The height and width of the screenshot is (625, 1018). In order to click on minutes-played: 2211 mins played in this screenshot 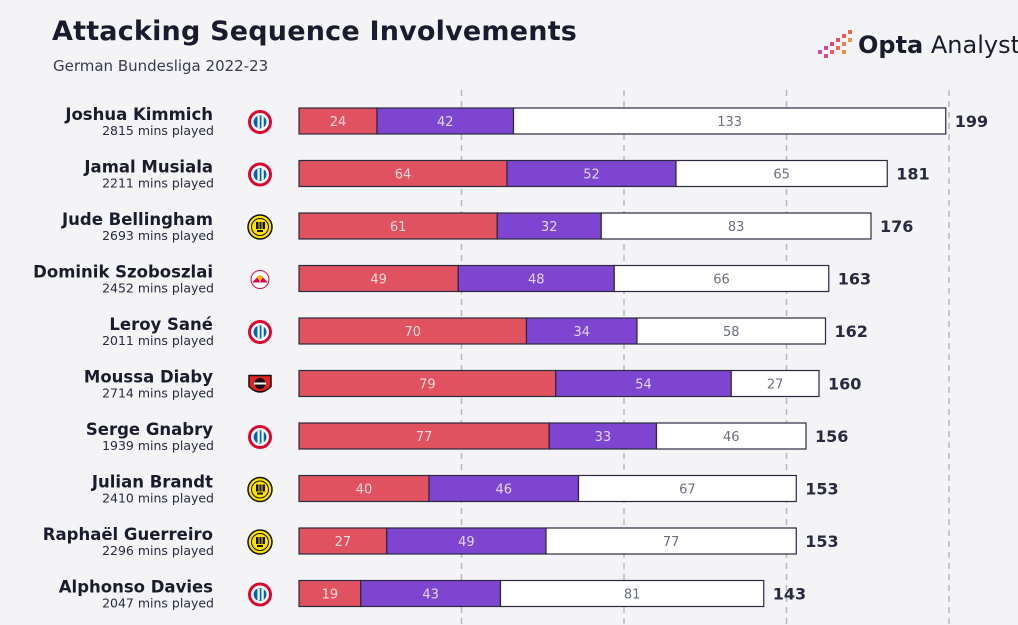, I will do `click(158, 183)`.